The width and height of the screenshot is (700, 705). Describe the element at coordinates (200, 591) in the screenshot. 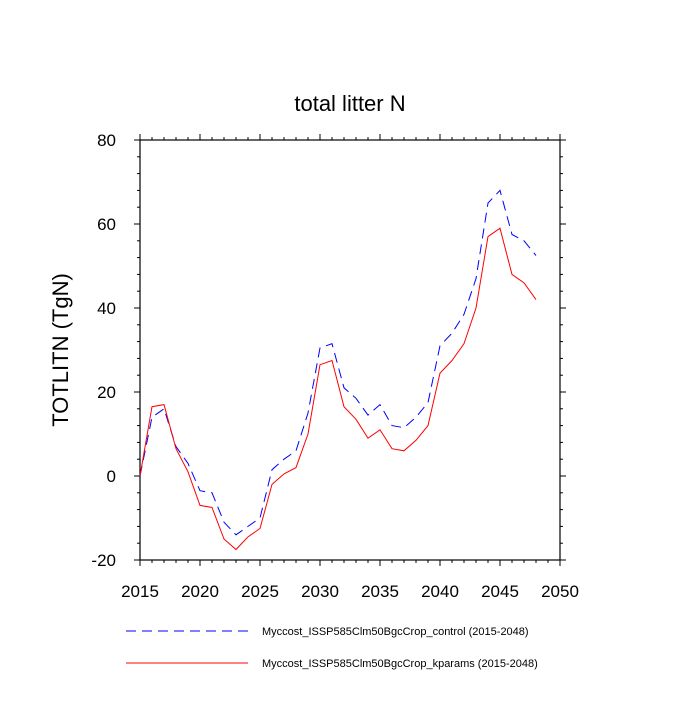

I see `x-tick-label: 2020` at that location.